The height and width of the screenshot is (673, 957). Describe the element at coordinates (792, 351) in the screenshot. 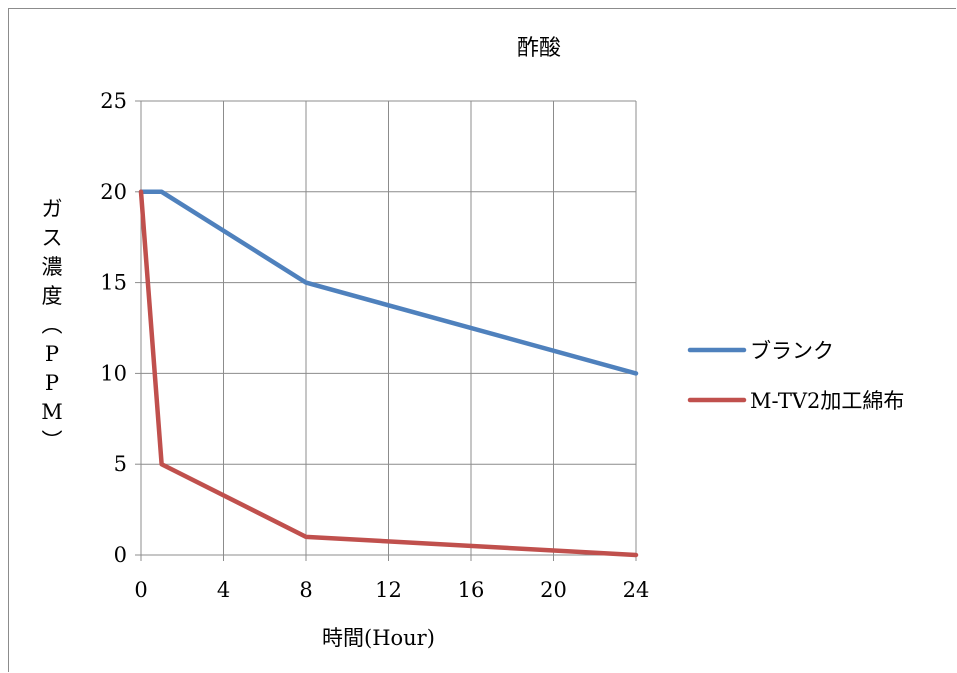

I see `legend-label: ブランク` at that location.